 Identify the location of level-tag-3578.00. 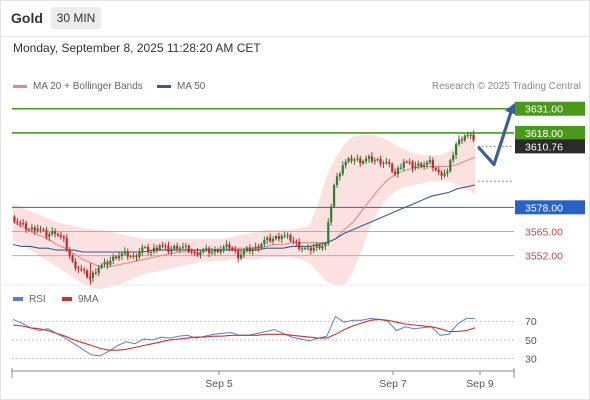
(550, 207).